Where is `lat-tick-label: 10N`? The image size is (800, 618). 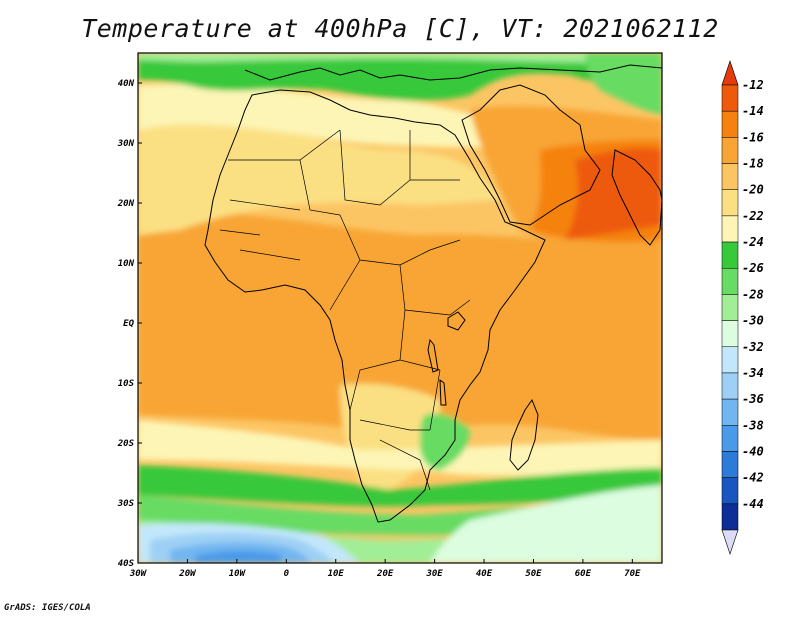
lat-tick-label: 10N is located at coordinates (126, 264).